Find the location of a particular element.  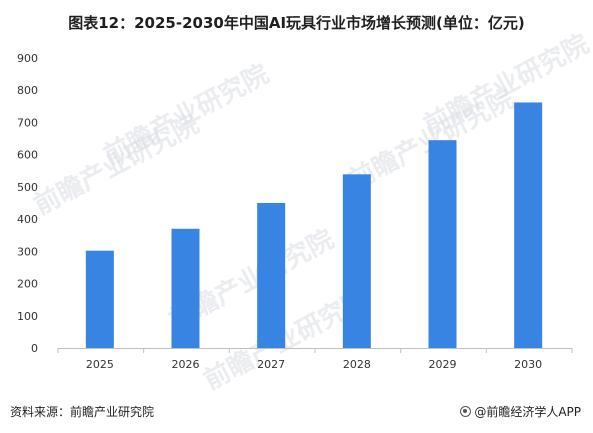

bar-2029 is located at coordinates (442, 244).